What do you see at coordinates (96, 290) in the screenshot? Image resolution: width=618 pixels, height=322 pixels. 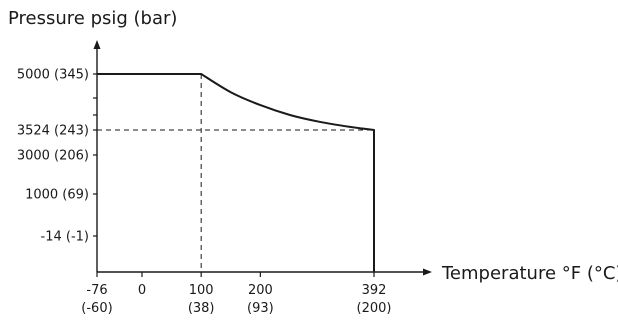 I see `x-tick-label: -76` at bounding box center [96, 290].